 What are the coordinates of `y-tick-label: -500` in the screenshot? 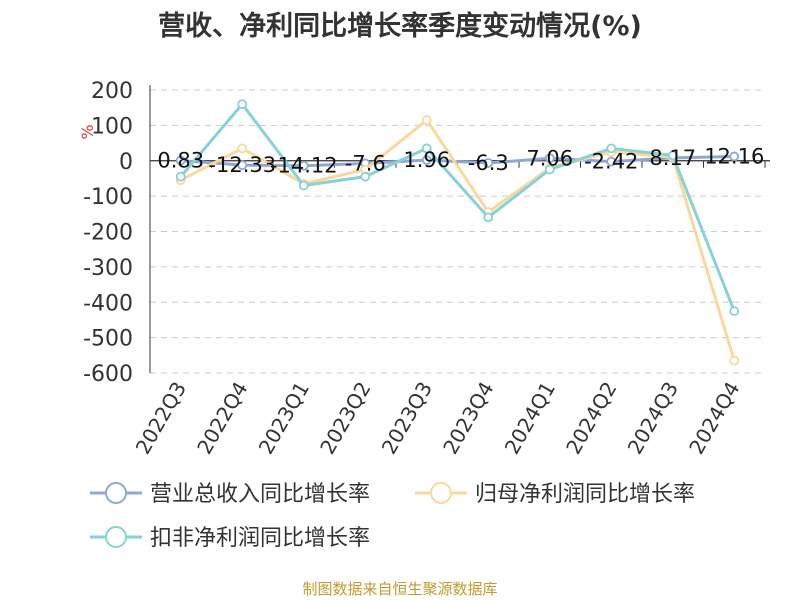 It's located at (108, 339).